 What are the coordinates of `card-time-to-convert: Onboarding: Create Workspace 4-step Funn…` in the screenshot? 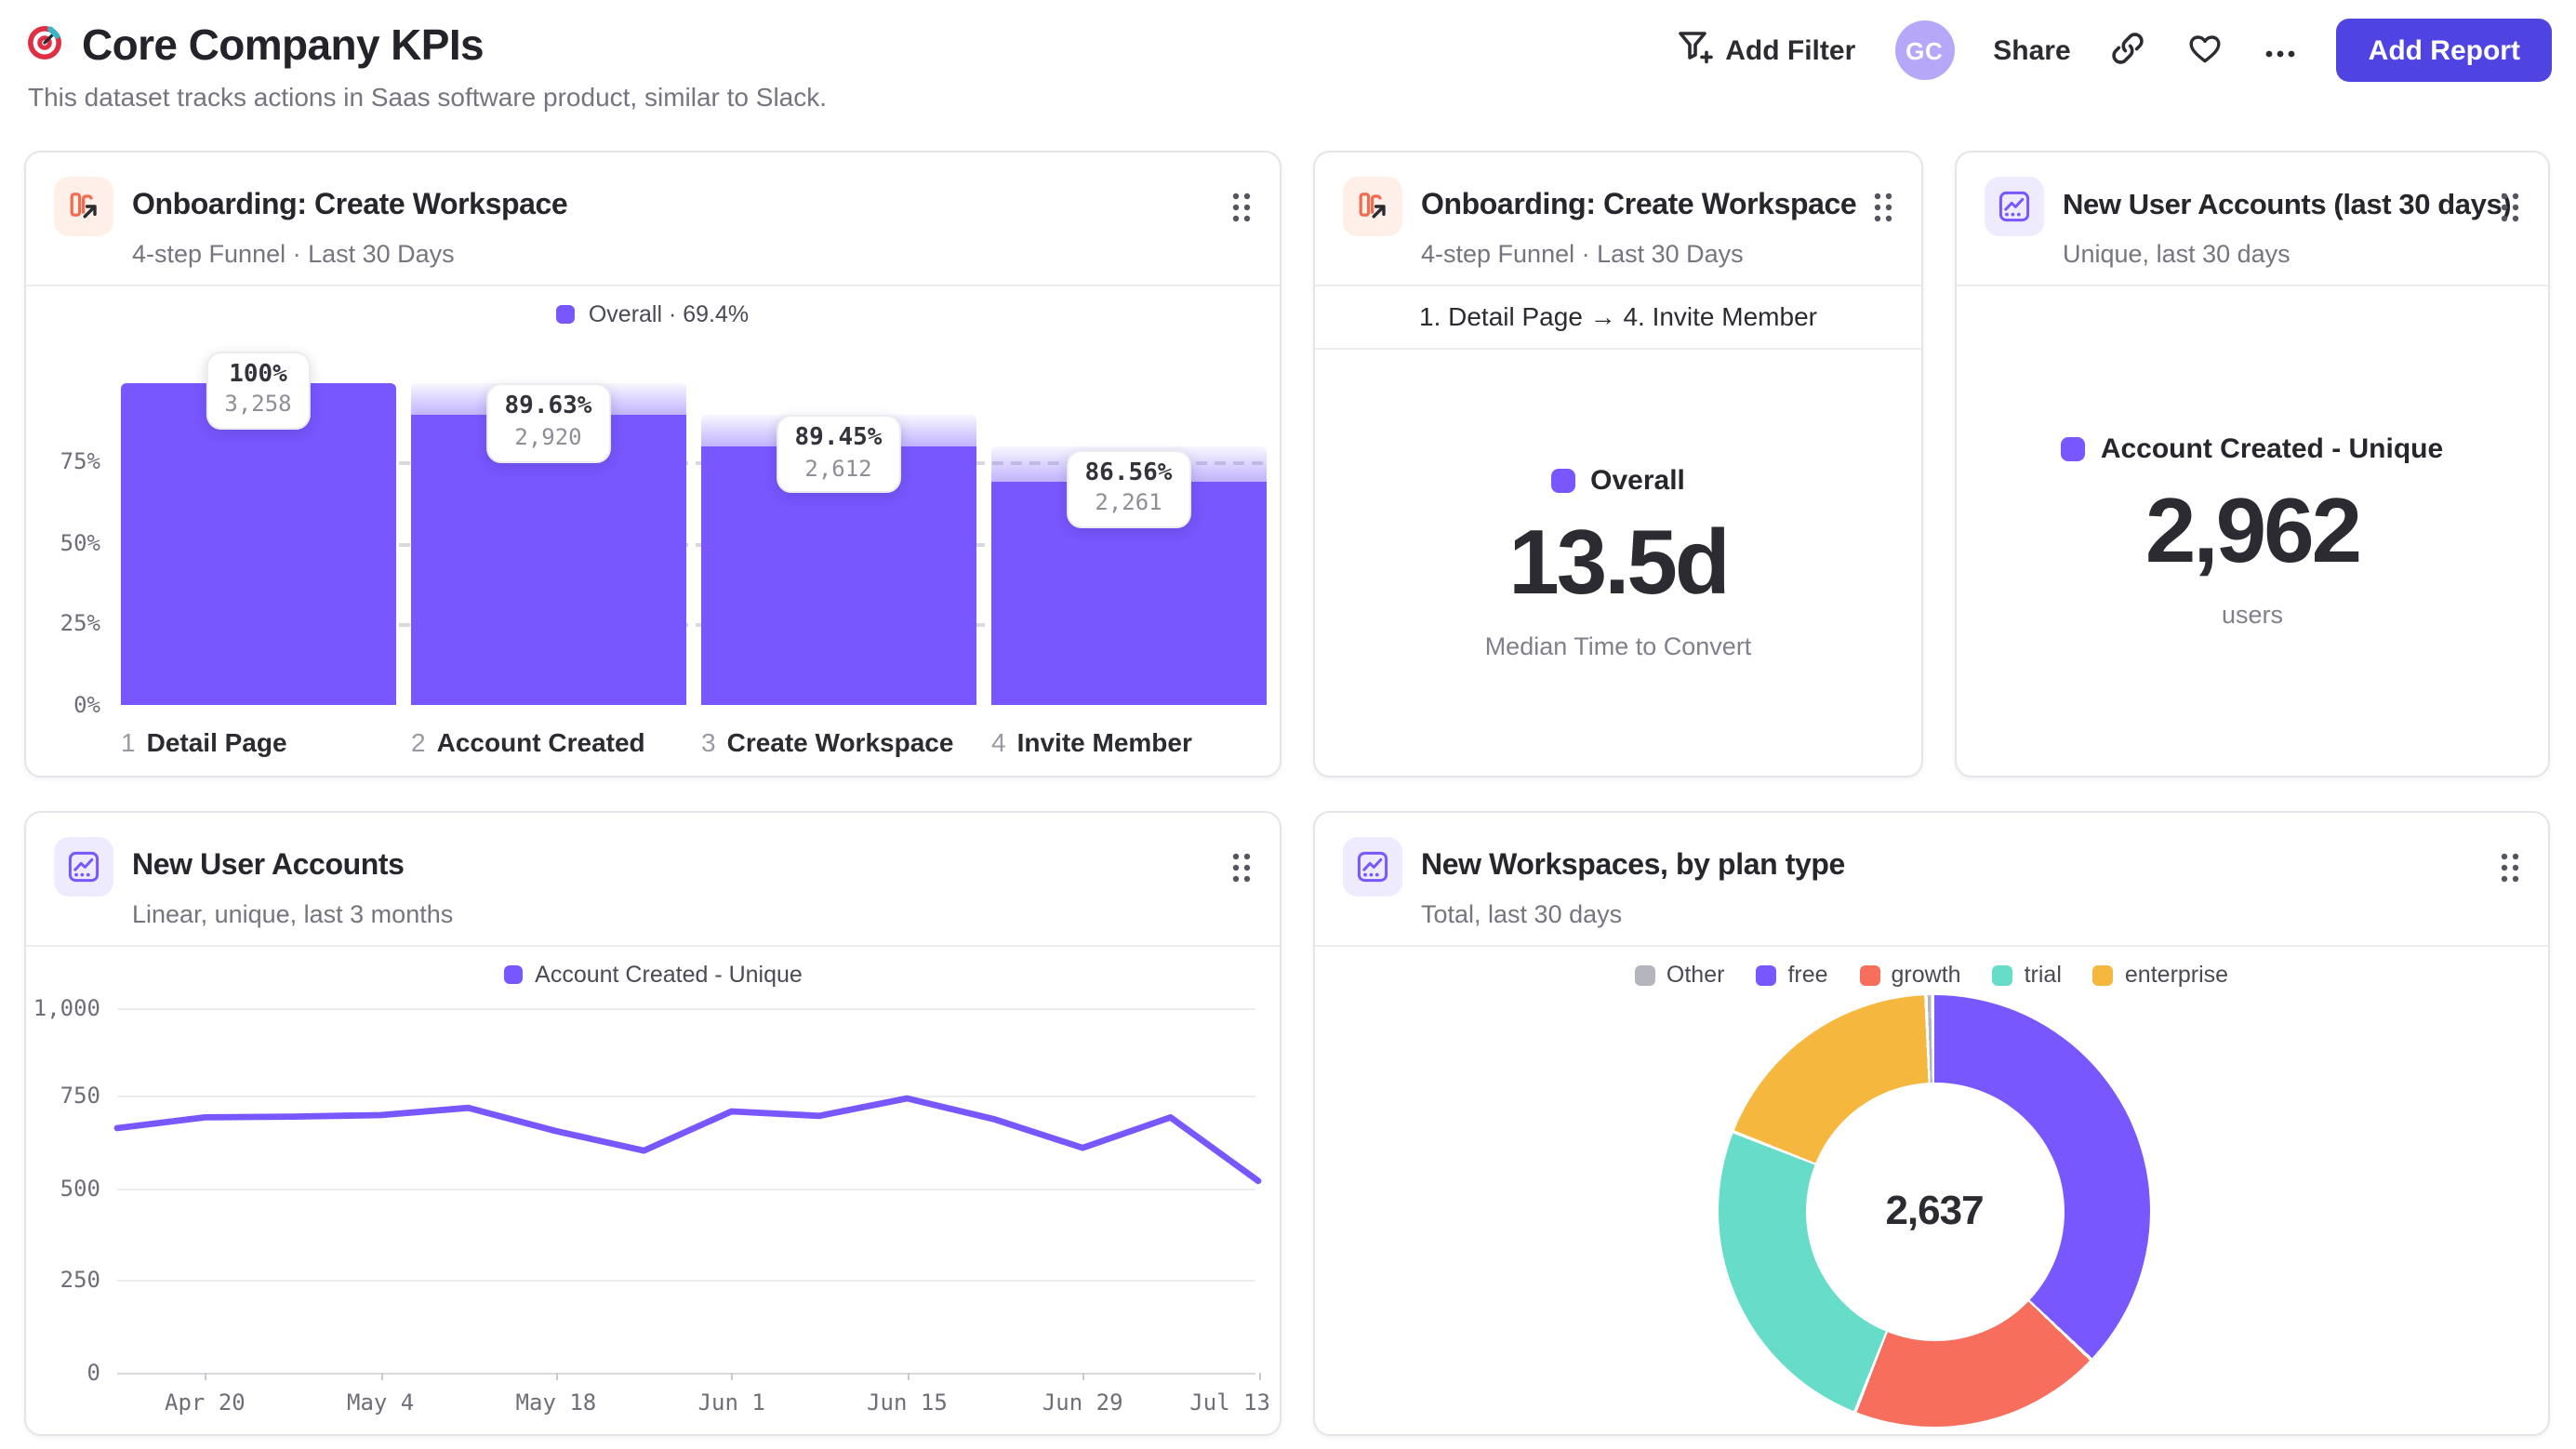 It's located at (1618, 464).